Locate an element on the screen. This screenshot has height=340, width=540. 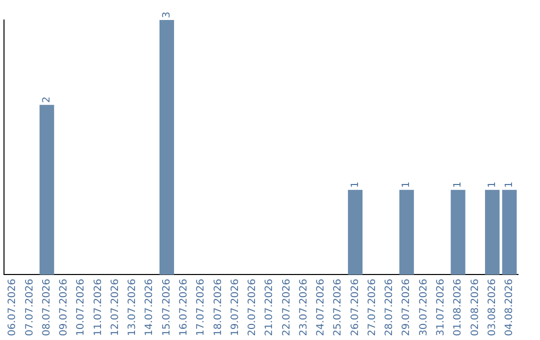
x-tick-label: 08.07.2026 is located at coordinates (46, 307).